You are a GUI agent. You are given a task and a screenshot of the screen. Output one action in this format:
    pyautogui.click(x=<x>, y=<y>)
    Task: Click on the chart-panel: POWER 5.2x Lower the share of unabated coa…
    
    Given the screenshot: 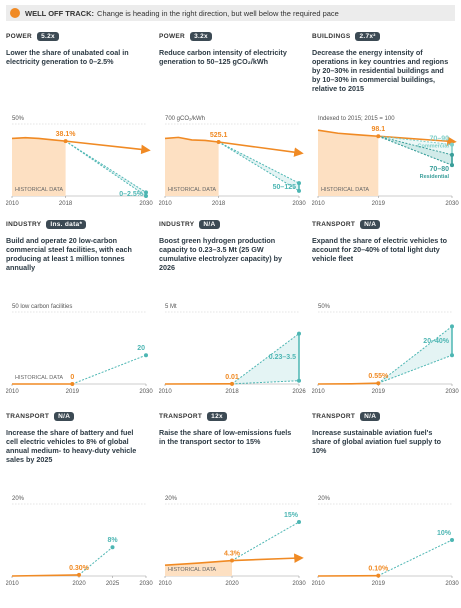 What is the action you would take?
    pyautogui.click(x=80, y=124)
    